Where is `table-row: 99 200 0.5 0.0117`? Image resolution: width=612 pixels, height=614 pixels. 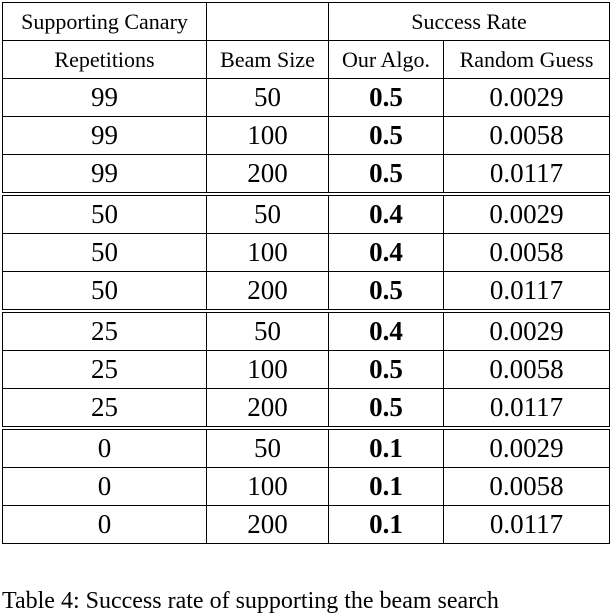
table-row: 99 200 0.5 0.0117 is located at coordinates (306, 174).